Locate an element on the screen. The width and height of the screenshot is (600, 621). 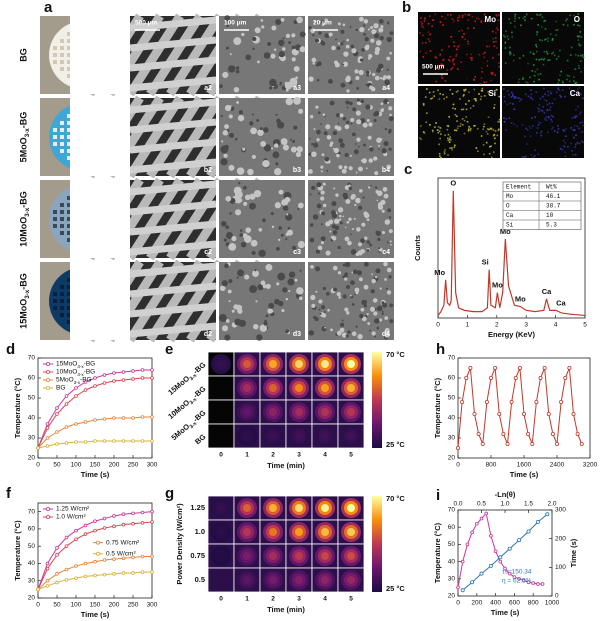
y-axis-label: Temperature (°C) is located at coordinates (437, 552).